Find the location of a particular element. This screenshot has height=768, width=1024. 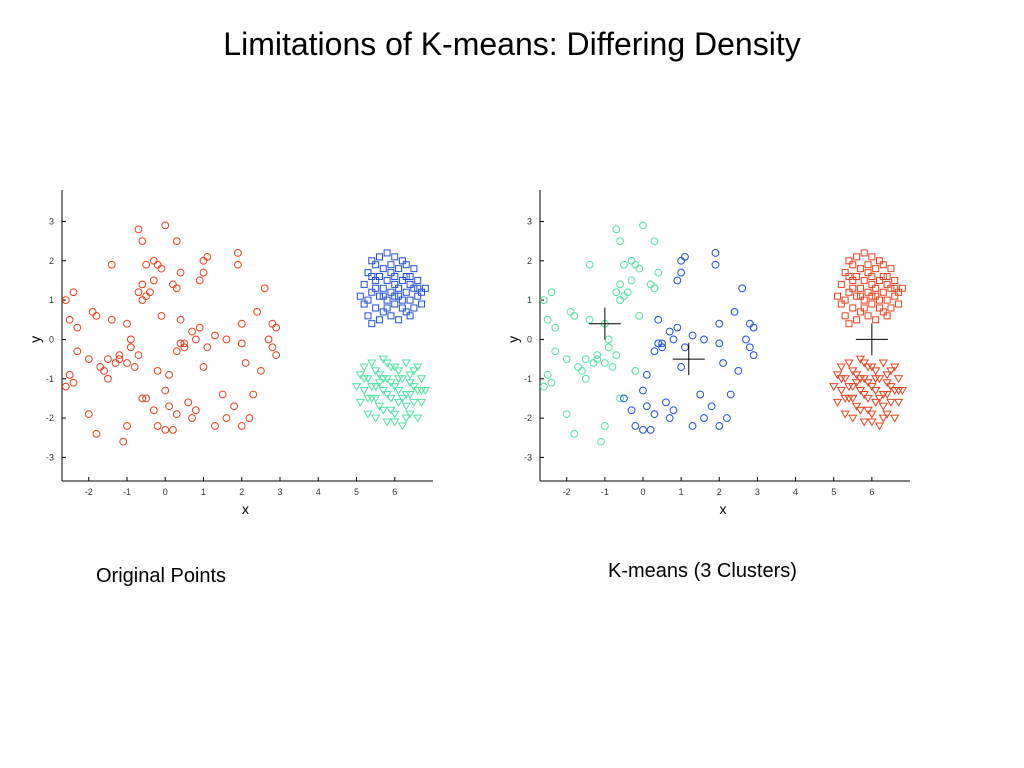

y-tick-label: 2 is located at coordinates (51, 261).